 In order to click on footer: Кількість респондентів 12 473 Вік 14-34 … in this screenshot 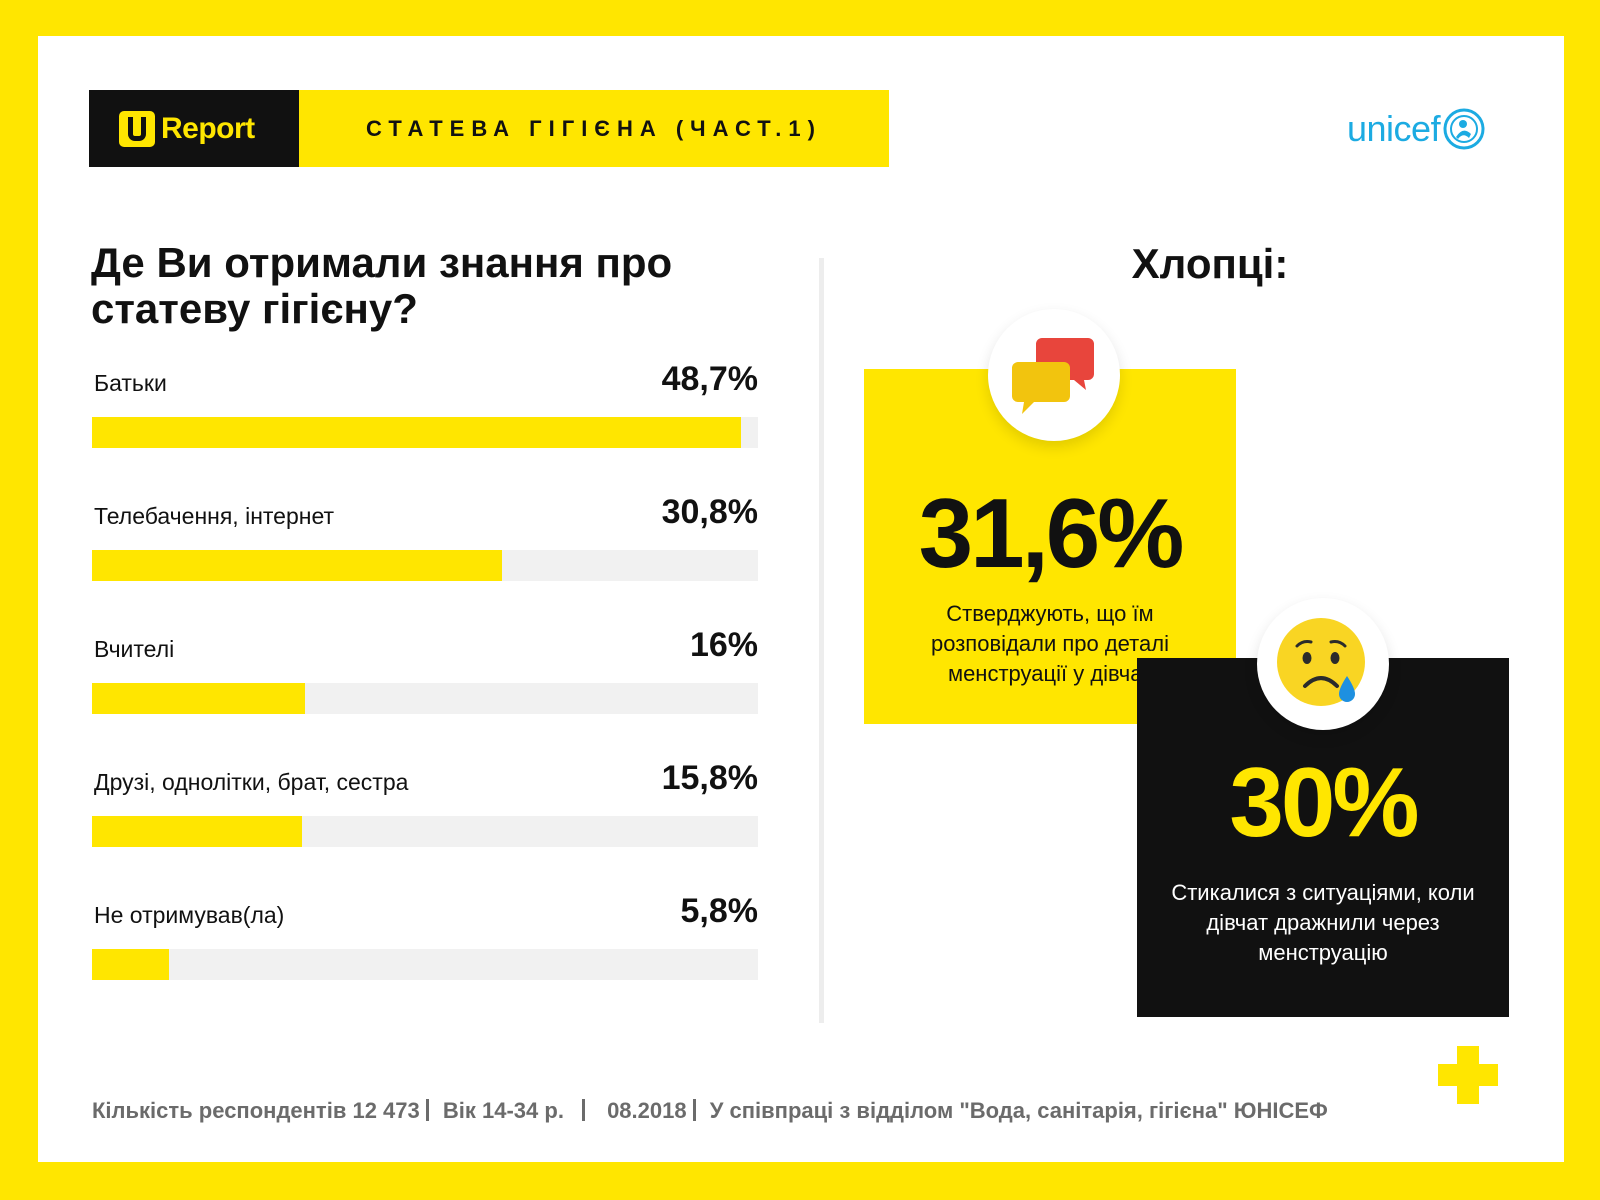, I will do `click(710, 1111)`.